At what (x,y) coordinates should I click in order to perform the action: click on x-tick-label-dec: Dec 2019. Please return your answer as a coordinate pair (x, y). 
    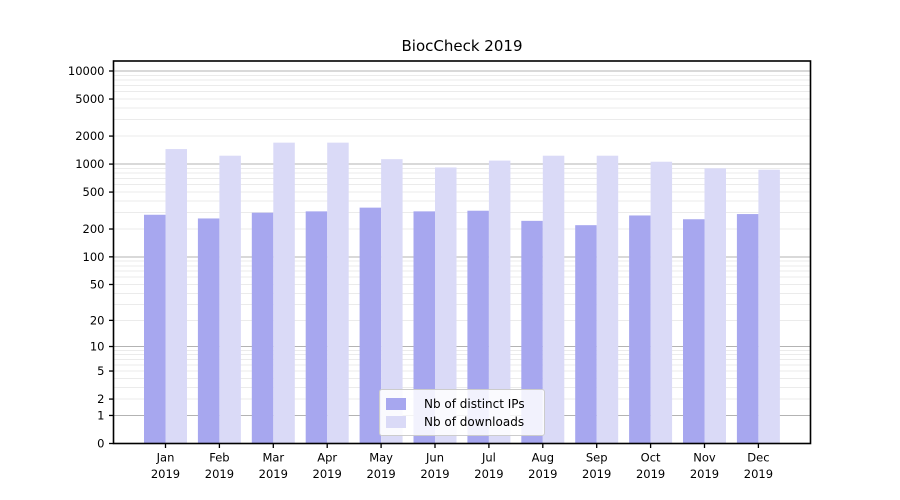
    Looking at the image, I should click on (758, 466).